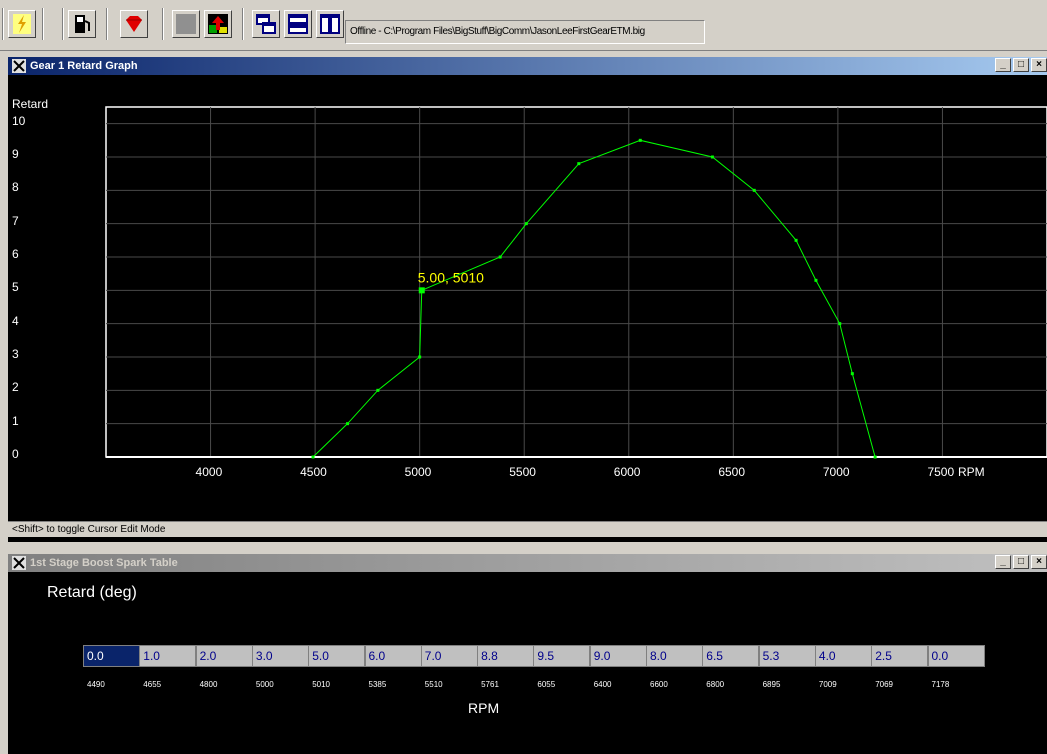  Describe the element at coordinates (280, 656) in the screenshot. I see `retard-cell: 3.0` at that location.